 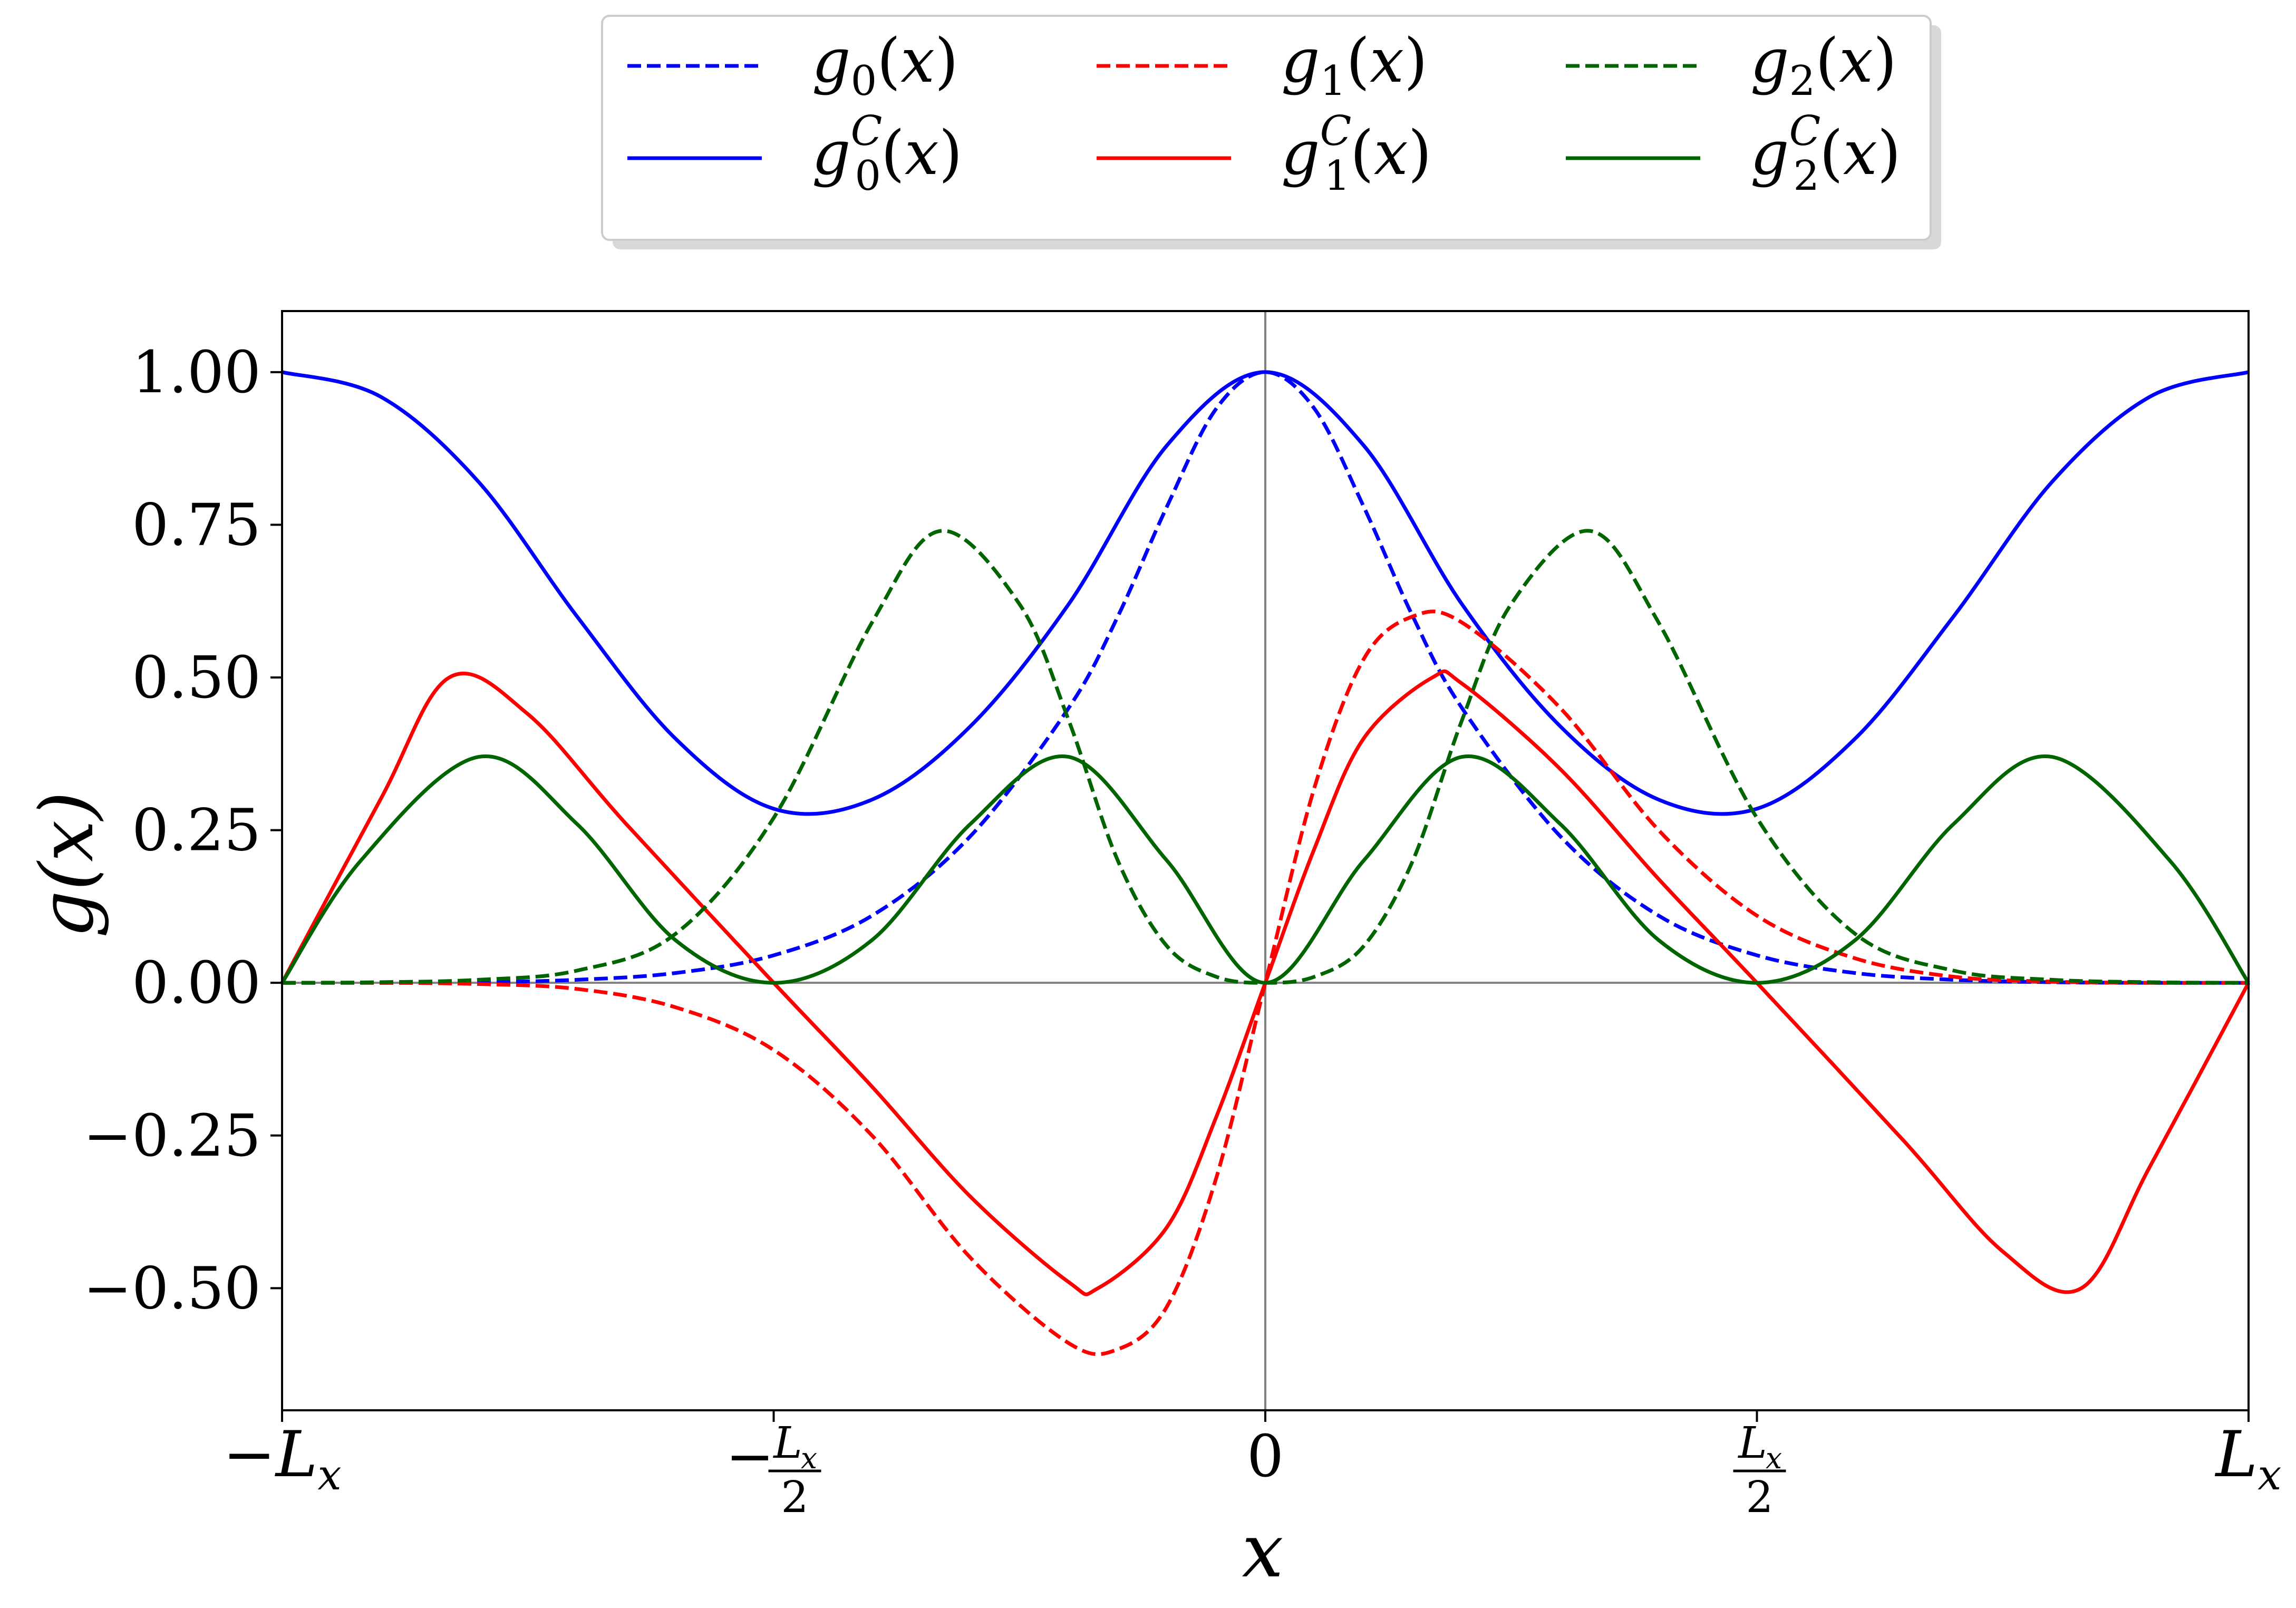 I want to click on y-ticks: 1.00 0.75 0.50 0.25 0.00 −0.25 −0.50, so click(x=182, y=830).